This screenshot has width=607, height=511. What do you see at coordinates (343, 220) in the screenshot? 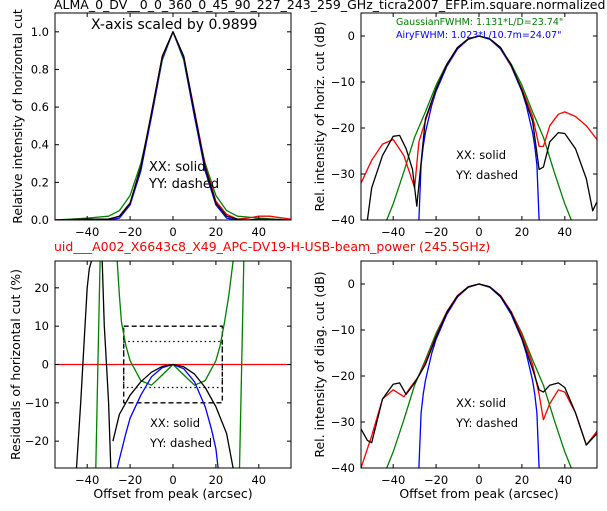
I see `panel-1-ytick-label: −40` at bounding box center [343, 220].